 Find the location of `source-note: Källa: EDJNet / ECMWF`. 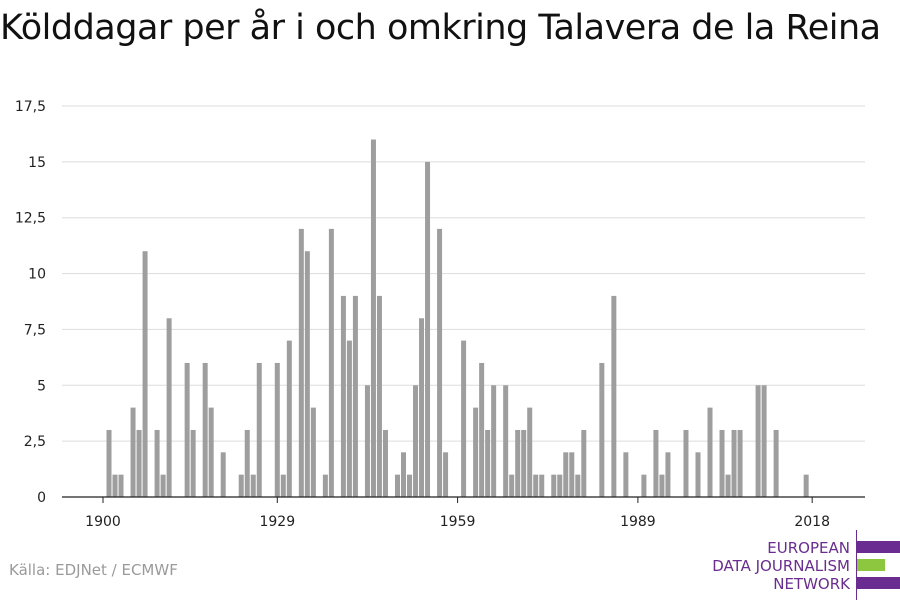

source-note: Källa: EDJNet / ECMWF is located at coordinates (93, 570).